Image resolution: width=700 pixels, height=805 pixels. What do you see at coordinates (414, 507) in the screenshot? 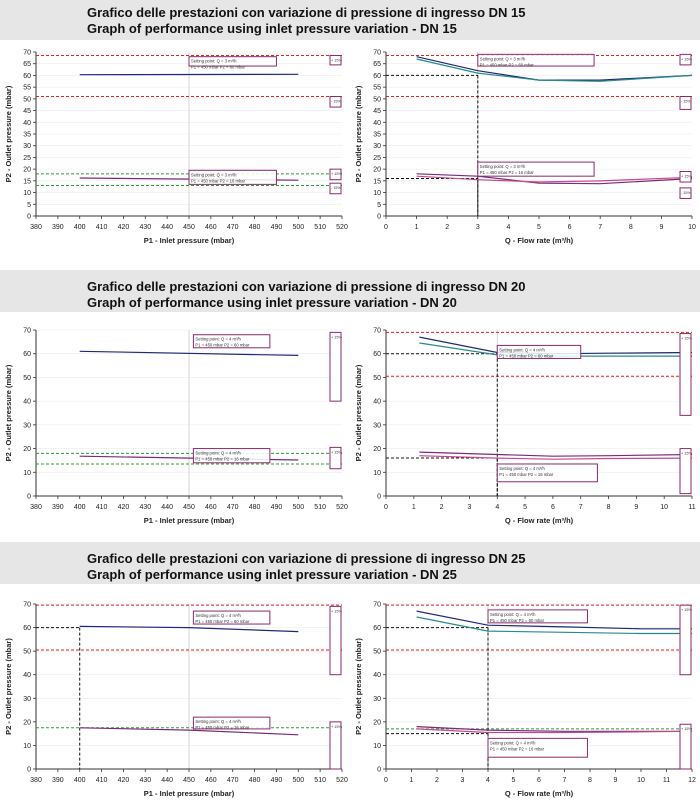
I see `x-tick-label: 1` at bounding box center [414, 507].